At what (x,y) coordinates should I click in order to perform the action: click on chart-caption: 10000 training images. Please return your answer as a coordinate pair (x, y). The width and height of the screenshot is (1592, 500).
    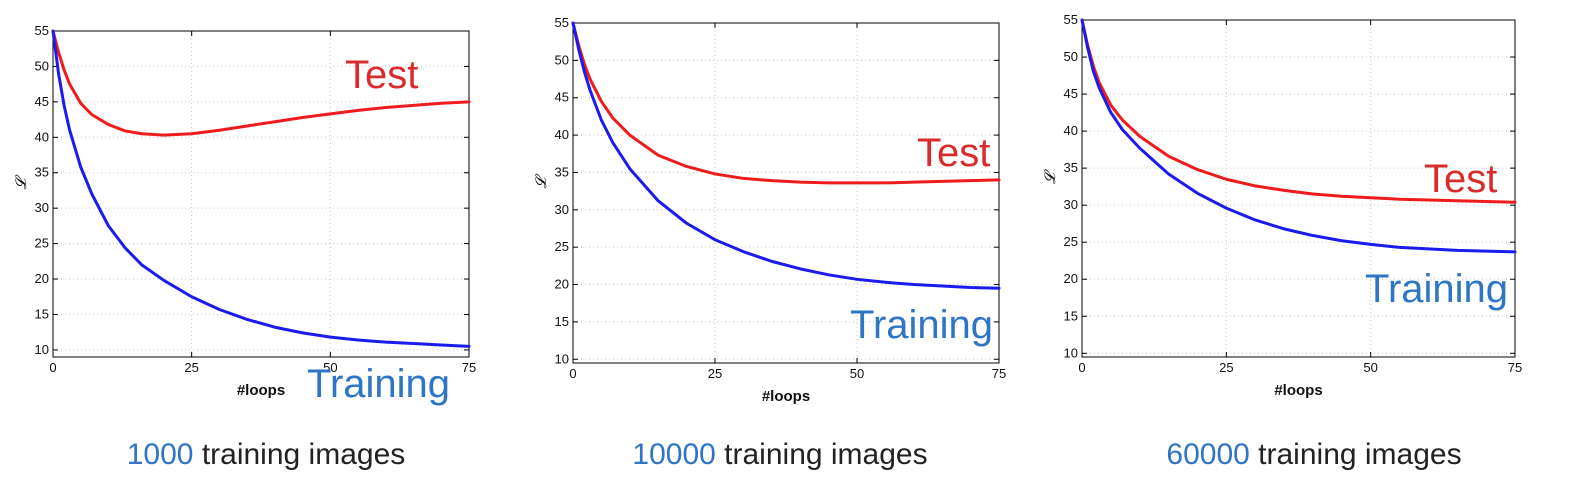
    Looking at the image, I should click on (780, 455).